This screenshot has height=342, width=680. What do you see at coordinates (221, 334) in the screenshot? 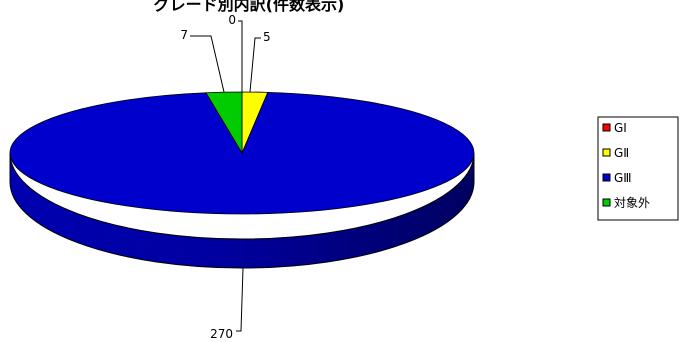
I see `data-label-2: 270` at bounding box center [221, 334].